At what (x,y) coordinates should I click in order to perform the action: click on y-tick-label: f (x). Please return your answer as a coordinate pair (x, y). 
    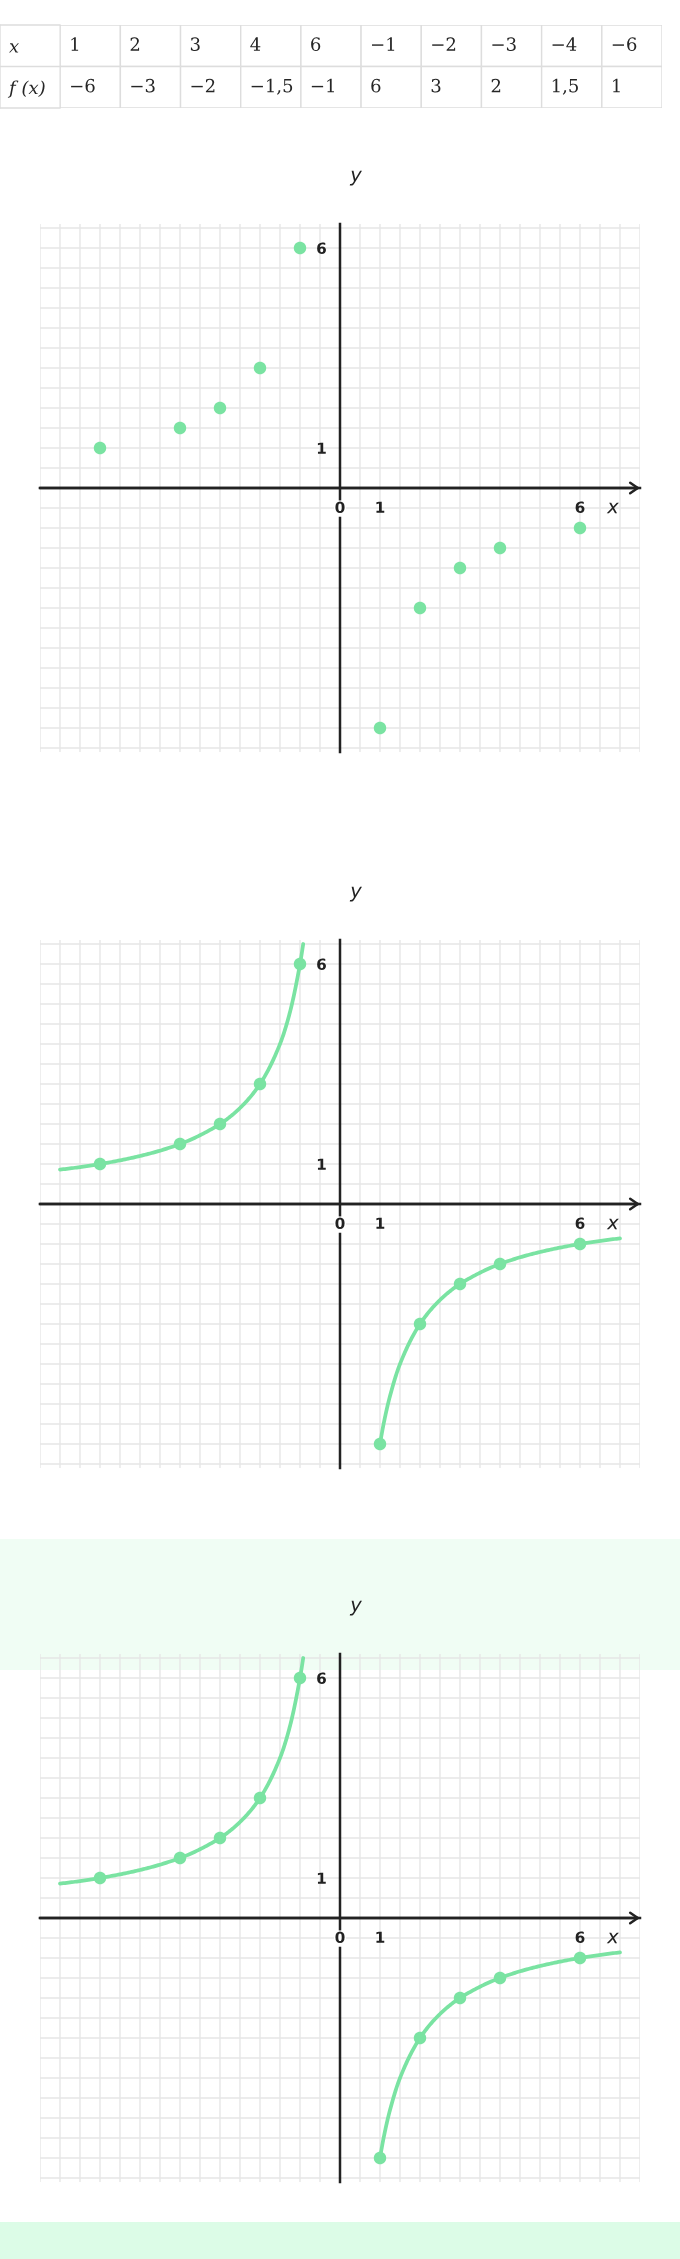
    Looking at the image, I should click on (26, 89).